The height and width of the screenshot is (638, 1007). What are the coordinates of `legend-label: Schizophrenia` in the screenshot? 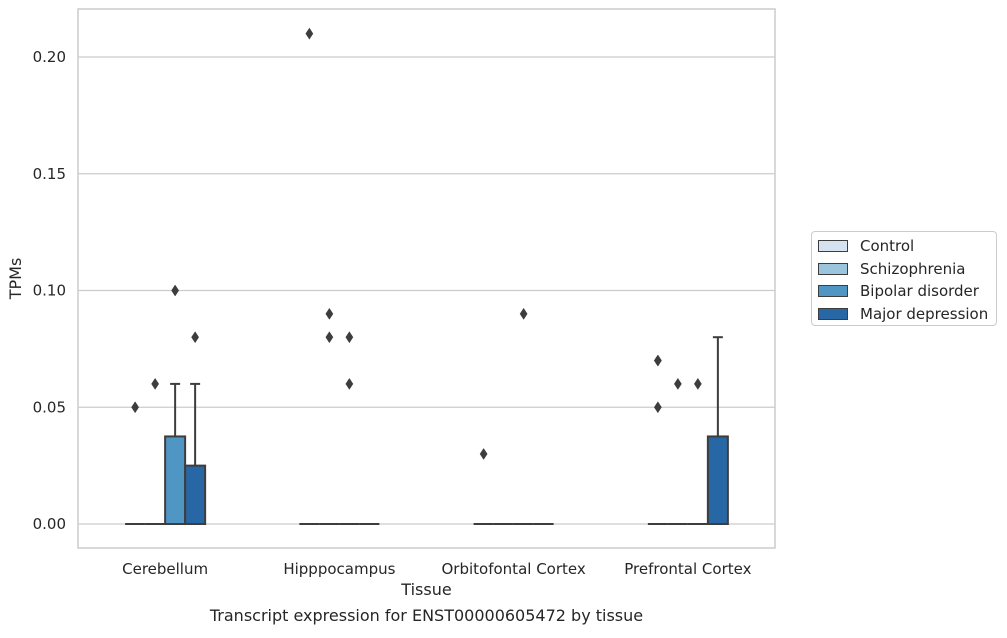 It's located at (913, 268).